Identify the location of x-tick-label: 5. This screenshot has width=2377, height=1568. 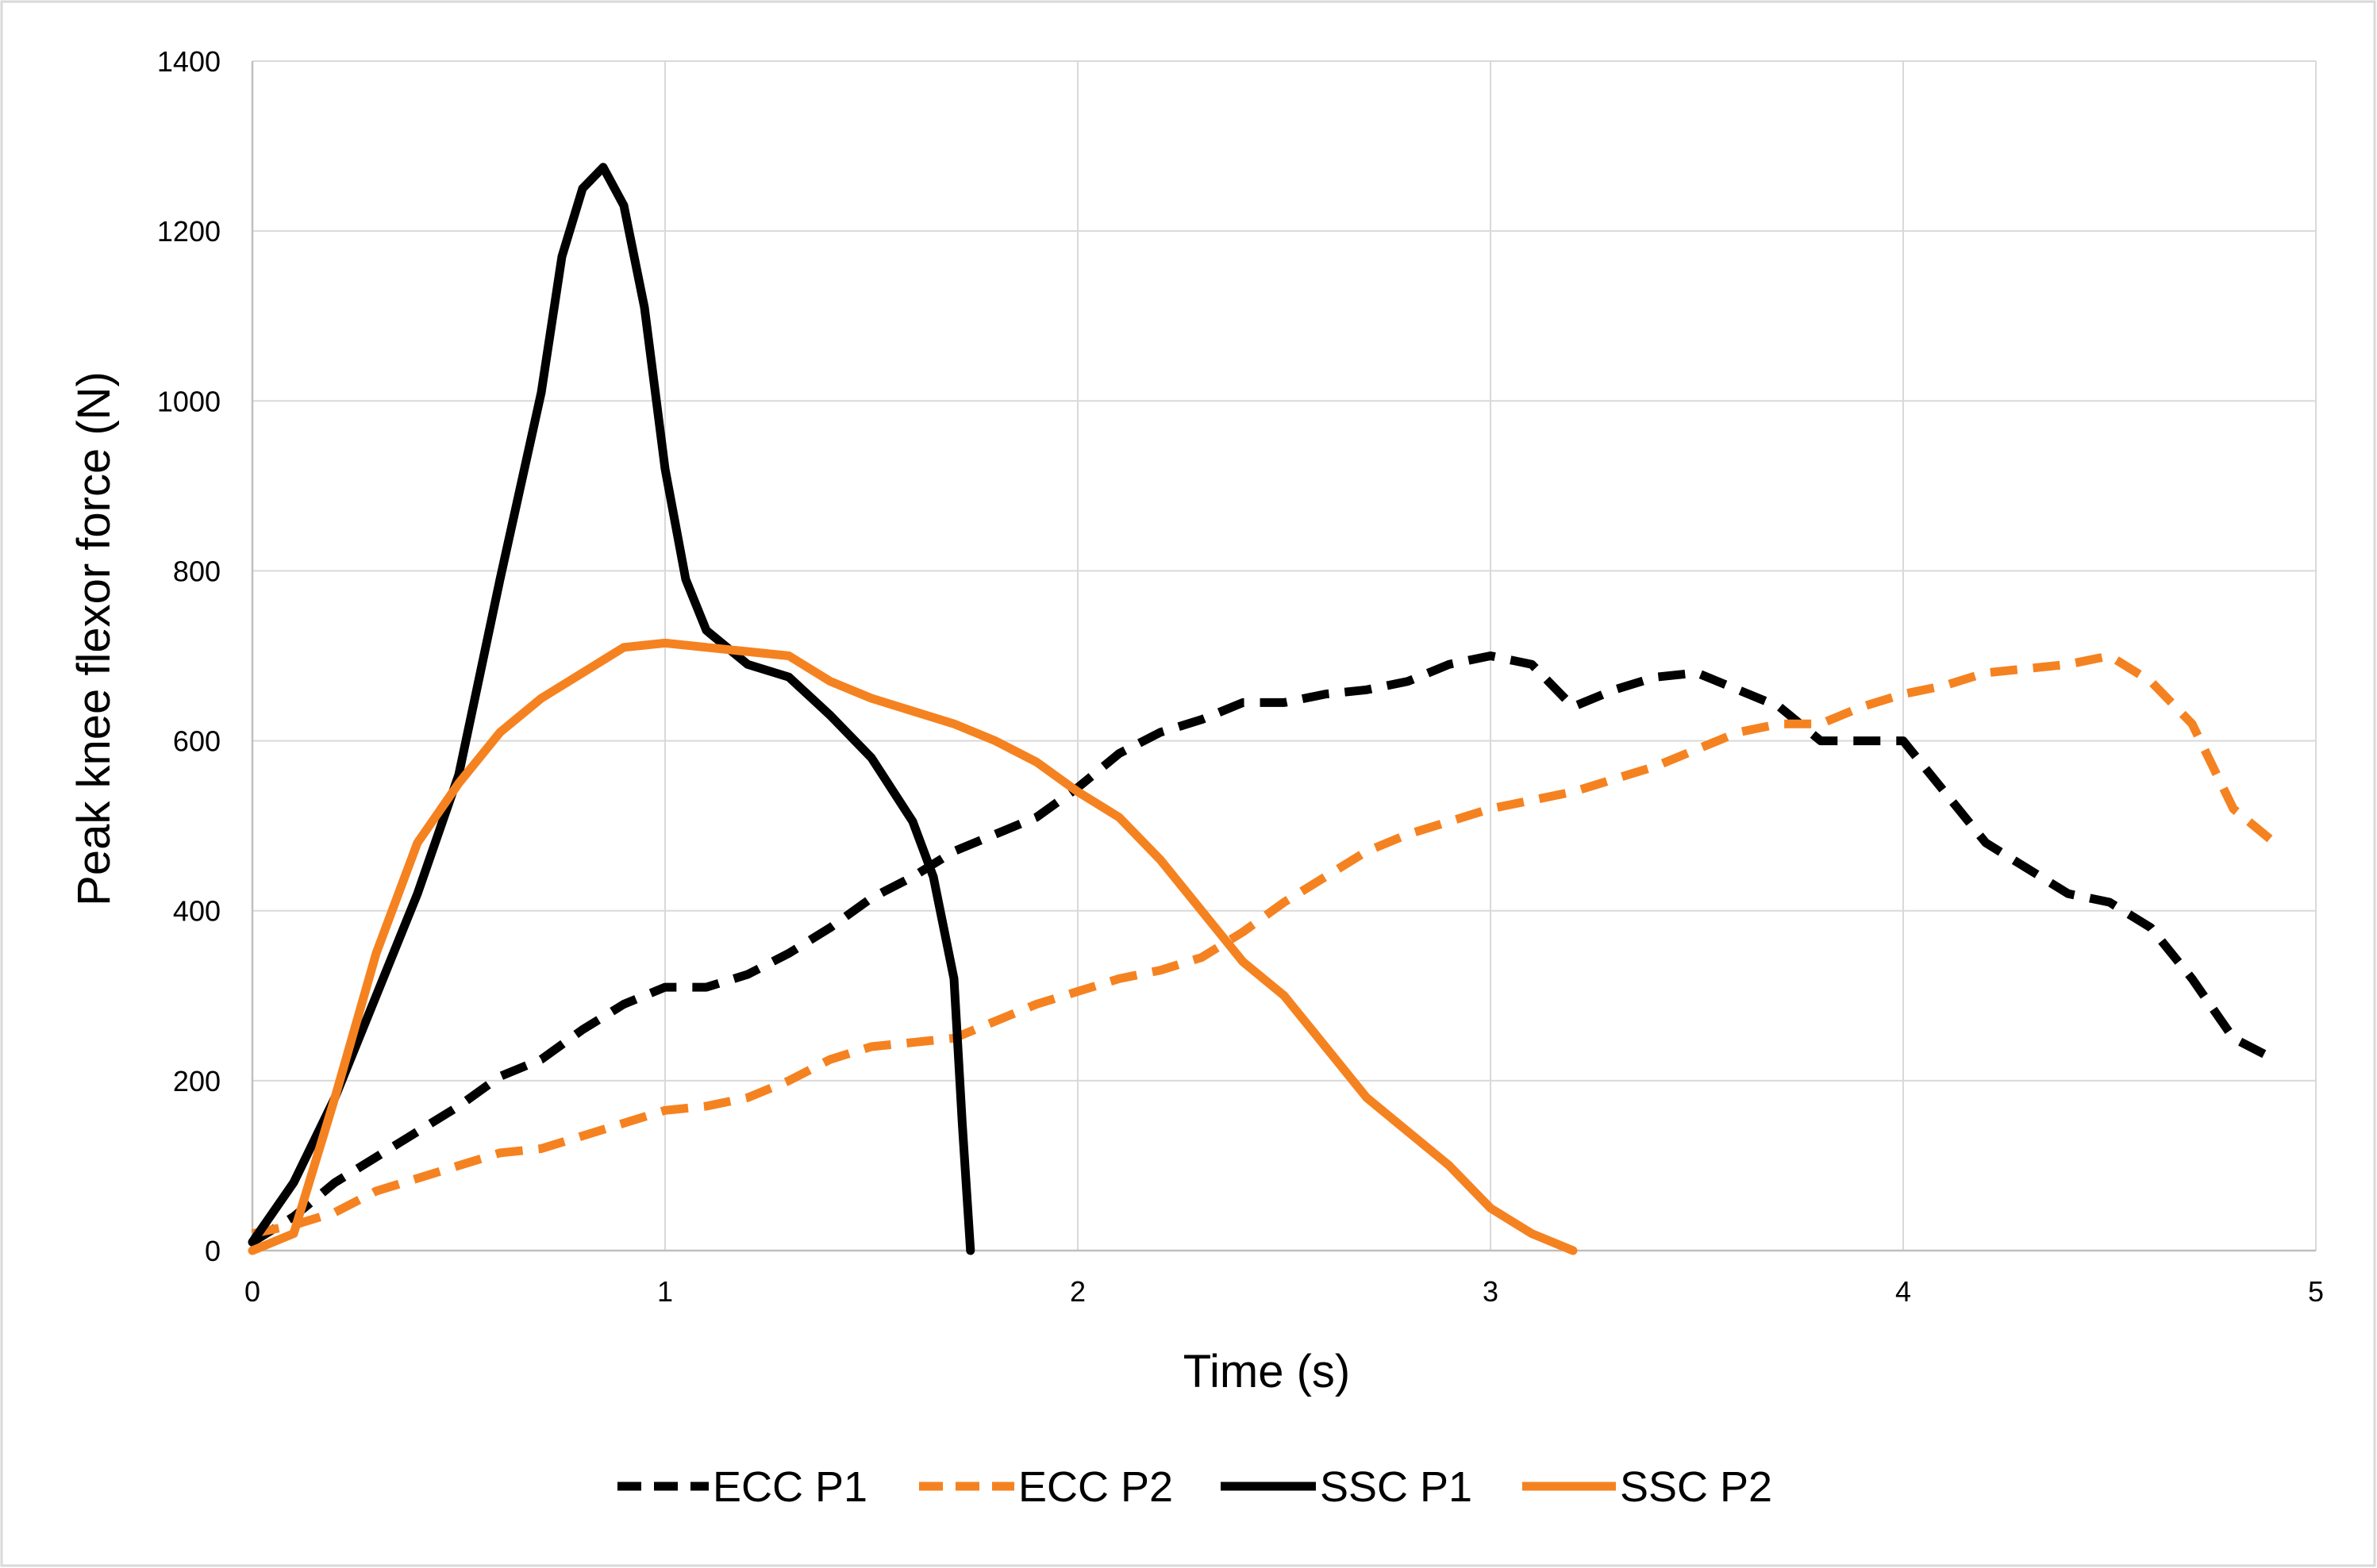
(2316, 1291).